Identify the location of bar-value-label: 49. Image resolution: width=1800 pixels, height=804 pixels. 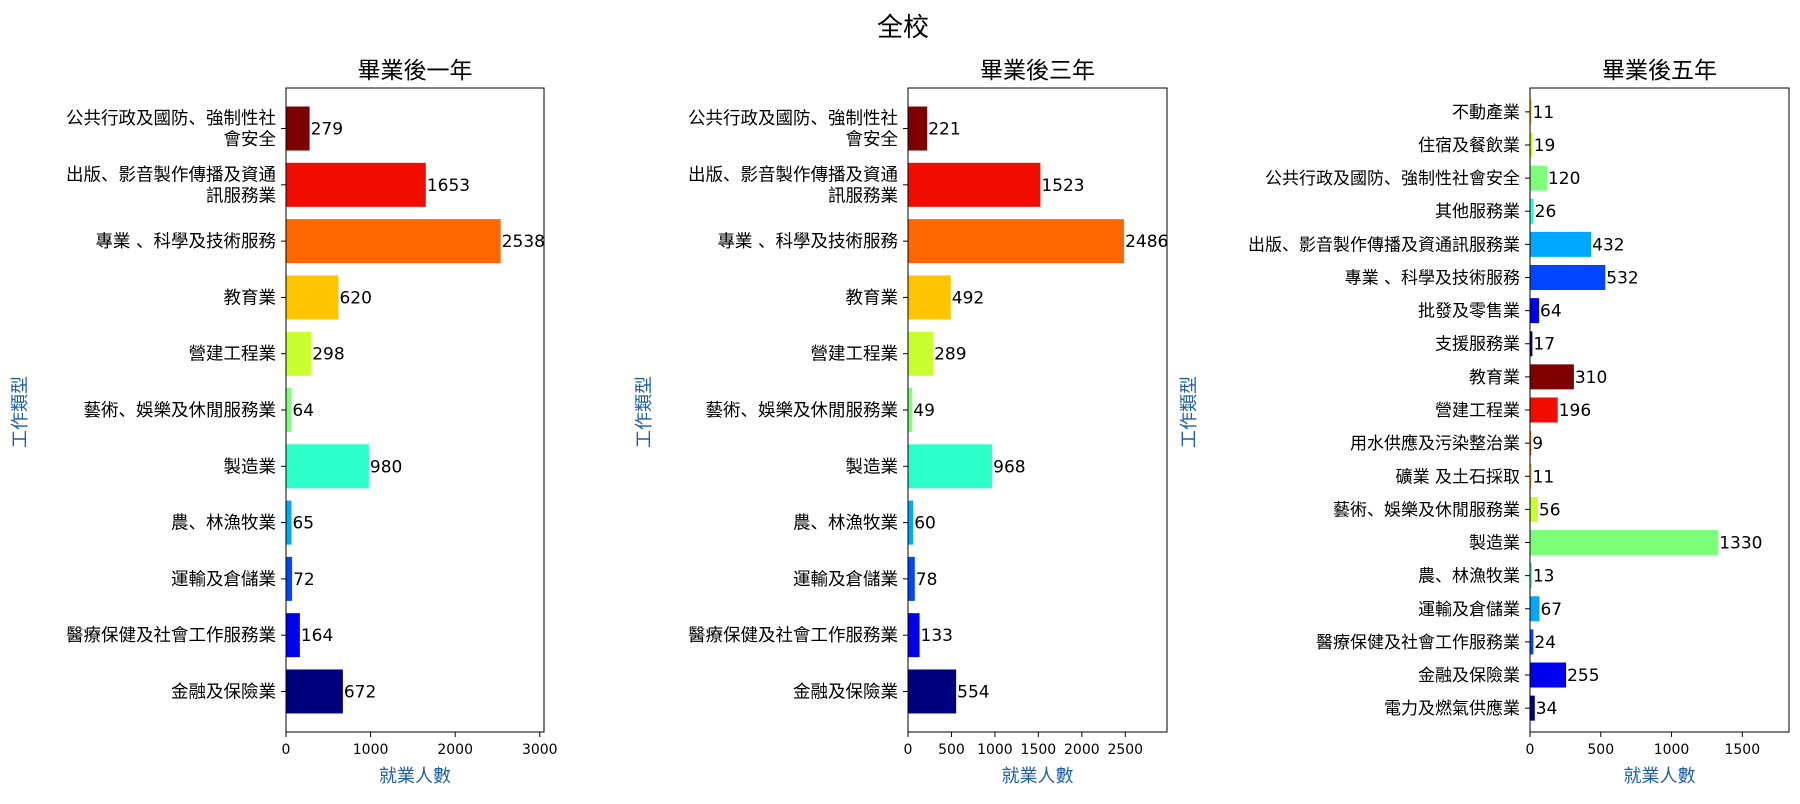
(924, 411).